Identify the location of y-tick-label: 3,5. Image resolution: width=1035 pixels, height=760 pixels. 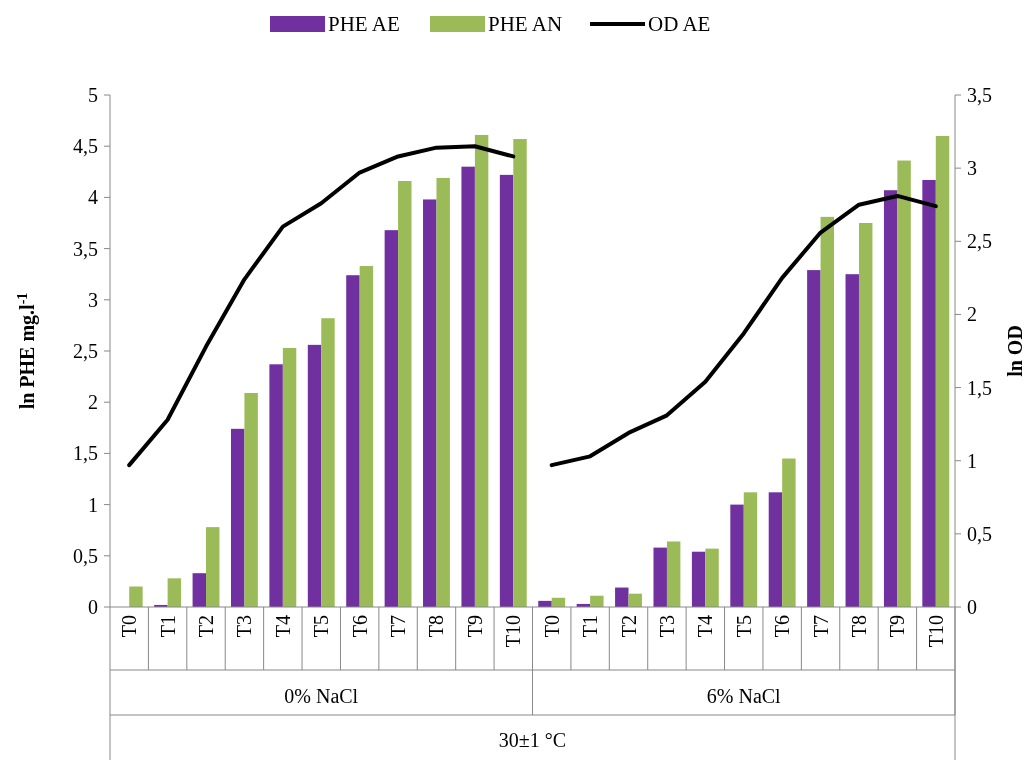
(85, 248).